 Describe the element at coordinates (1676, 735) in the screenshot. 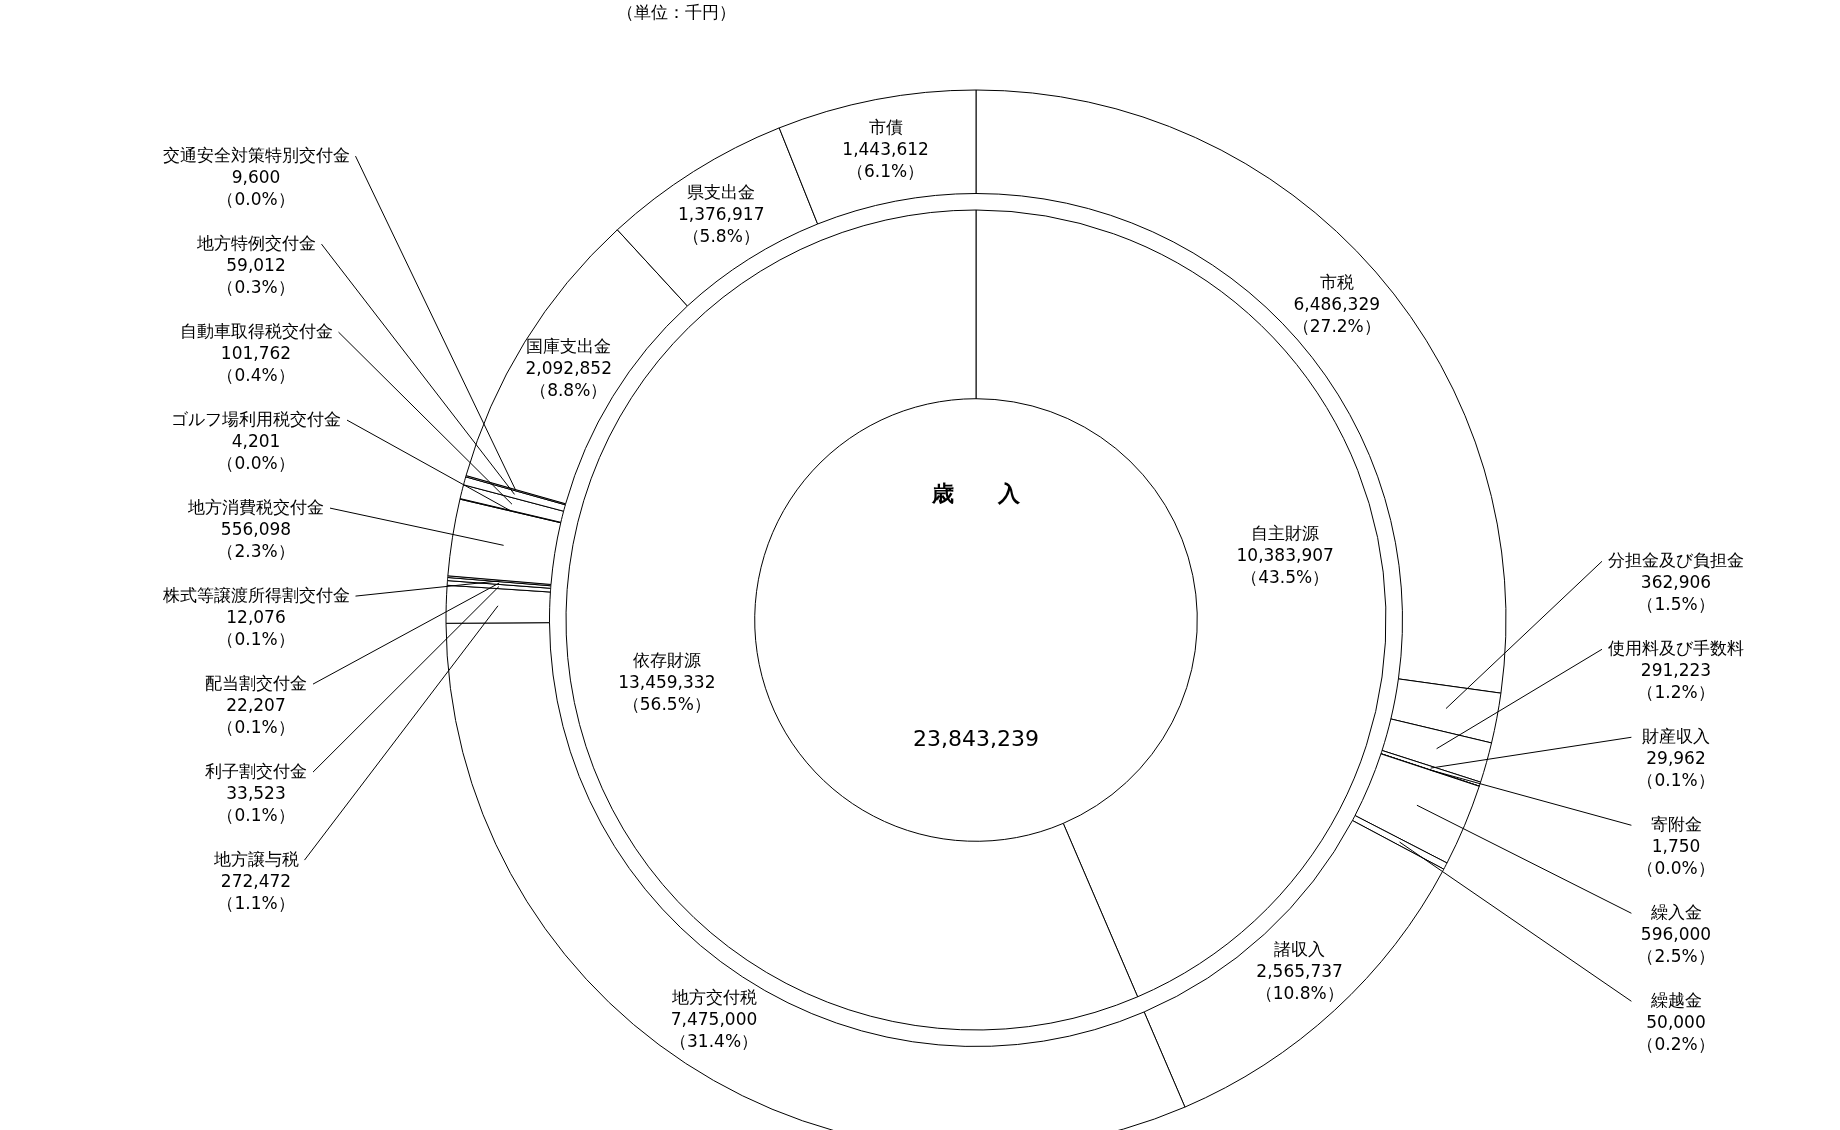

I see `slice-label: 財産収入` at that location.